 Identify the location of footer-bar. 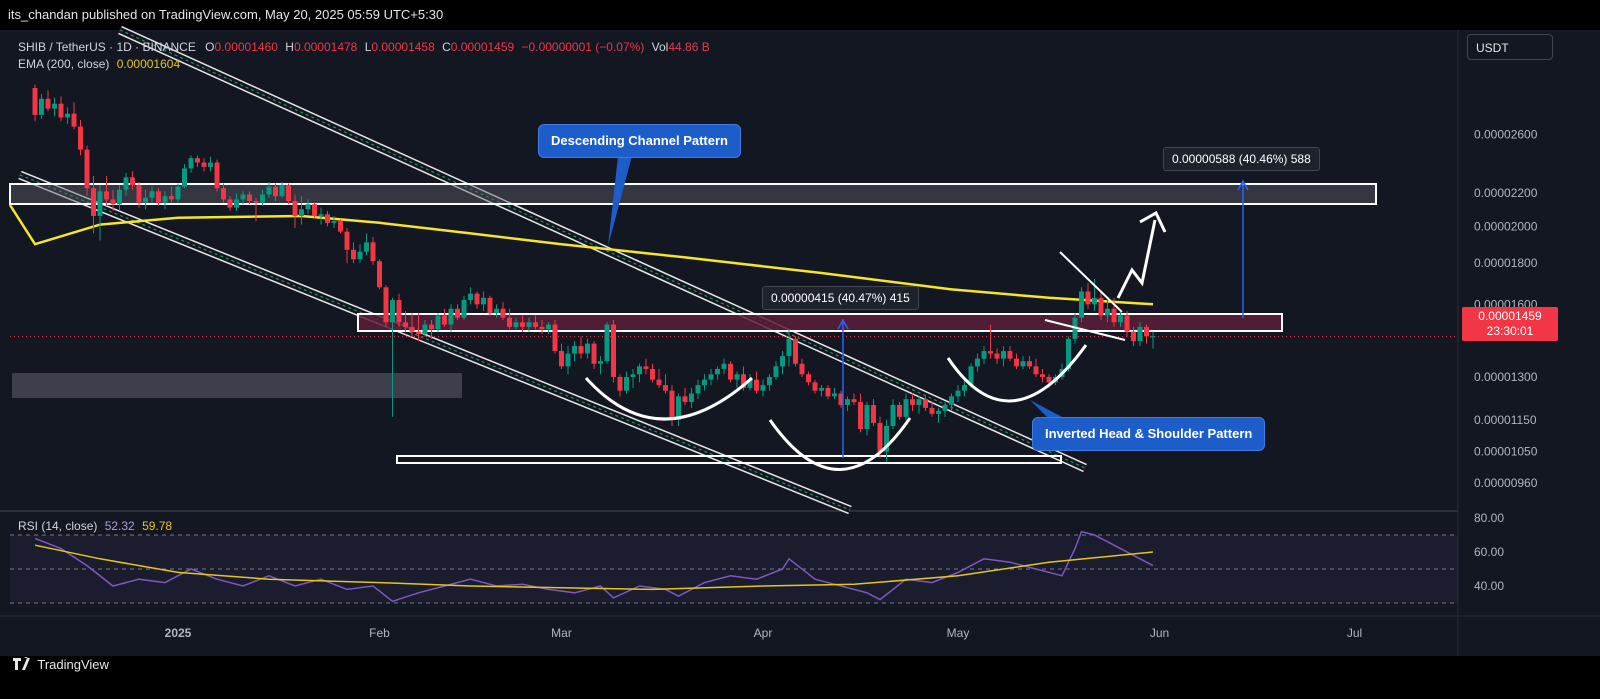
(800, 677).